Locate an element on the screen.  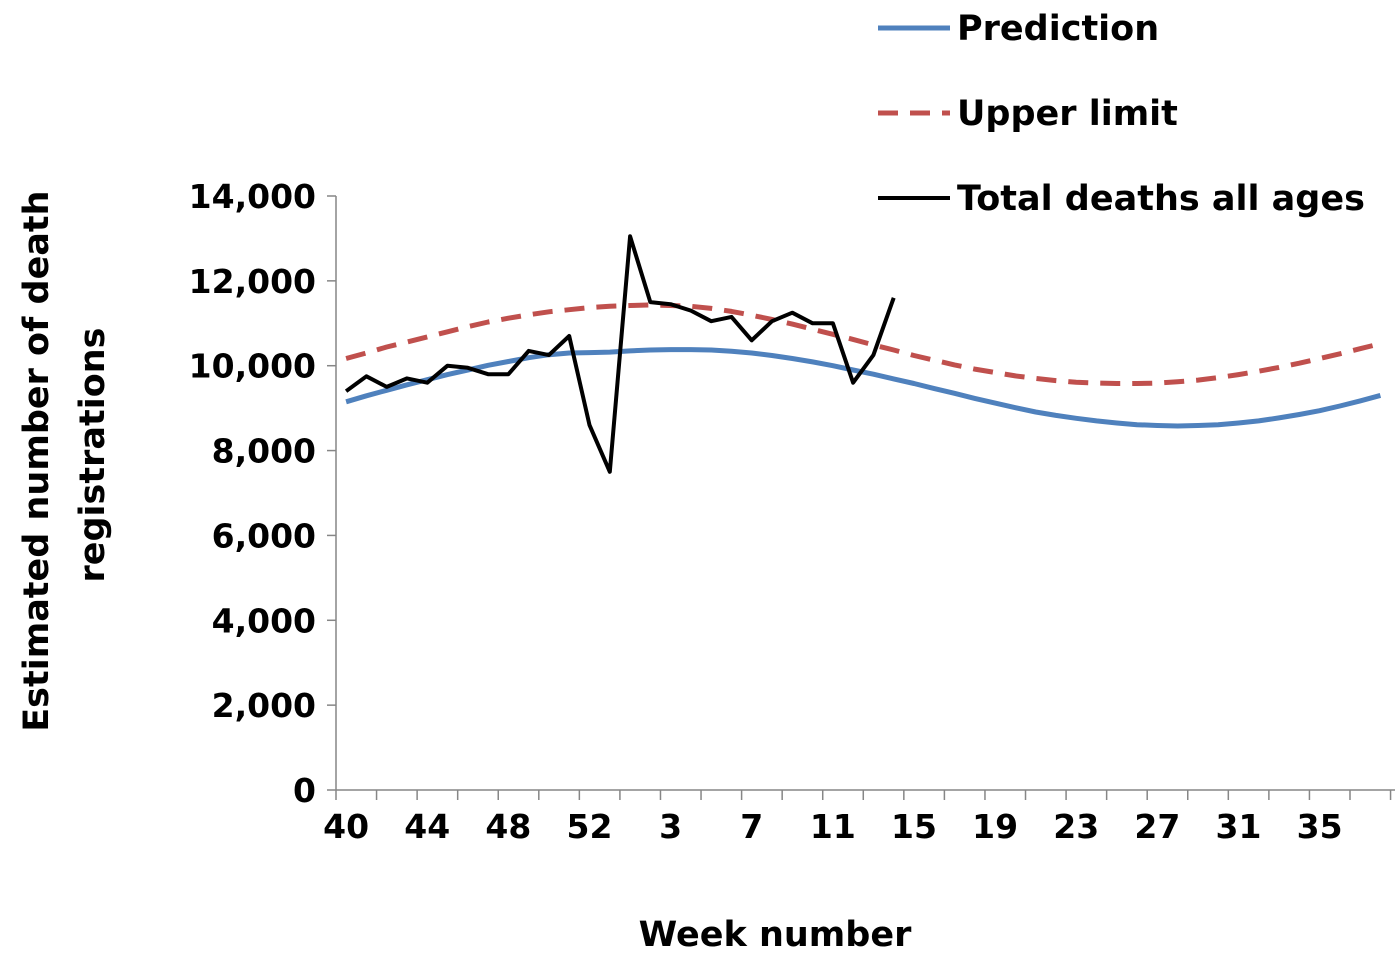
legend-label: Total deaths all ages is located at coordinates (1161, 199).